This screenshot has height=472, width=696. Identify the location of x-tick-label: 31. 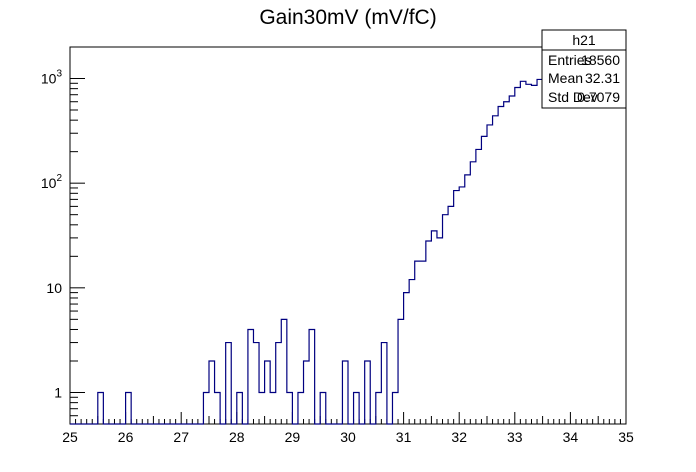
(404, 437).